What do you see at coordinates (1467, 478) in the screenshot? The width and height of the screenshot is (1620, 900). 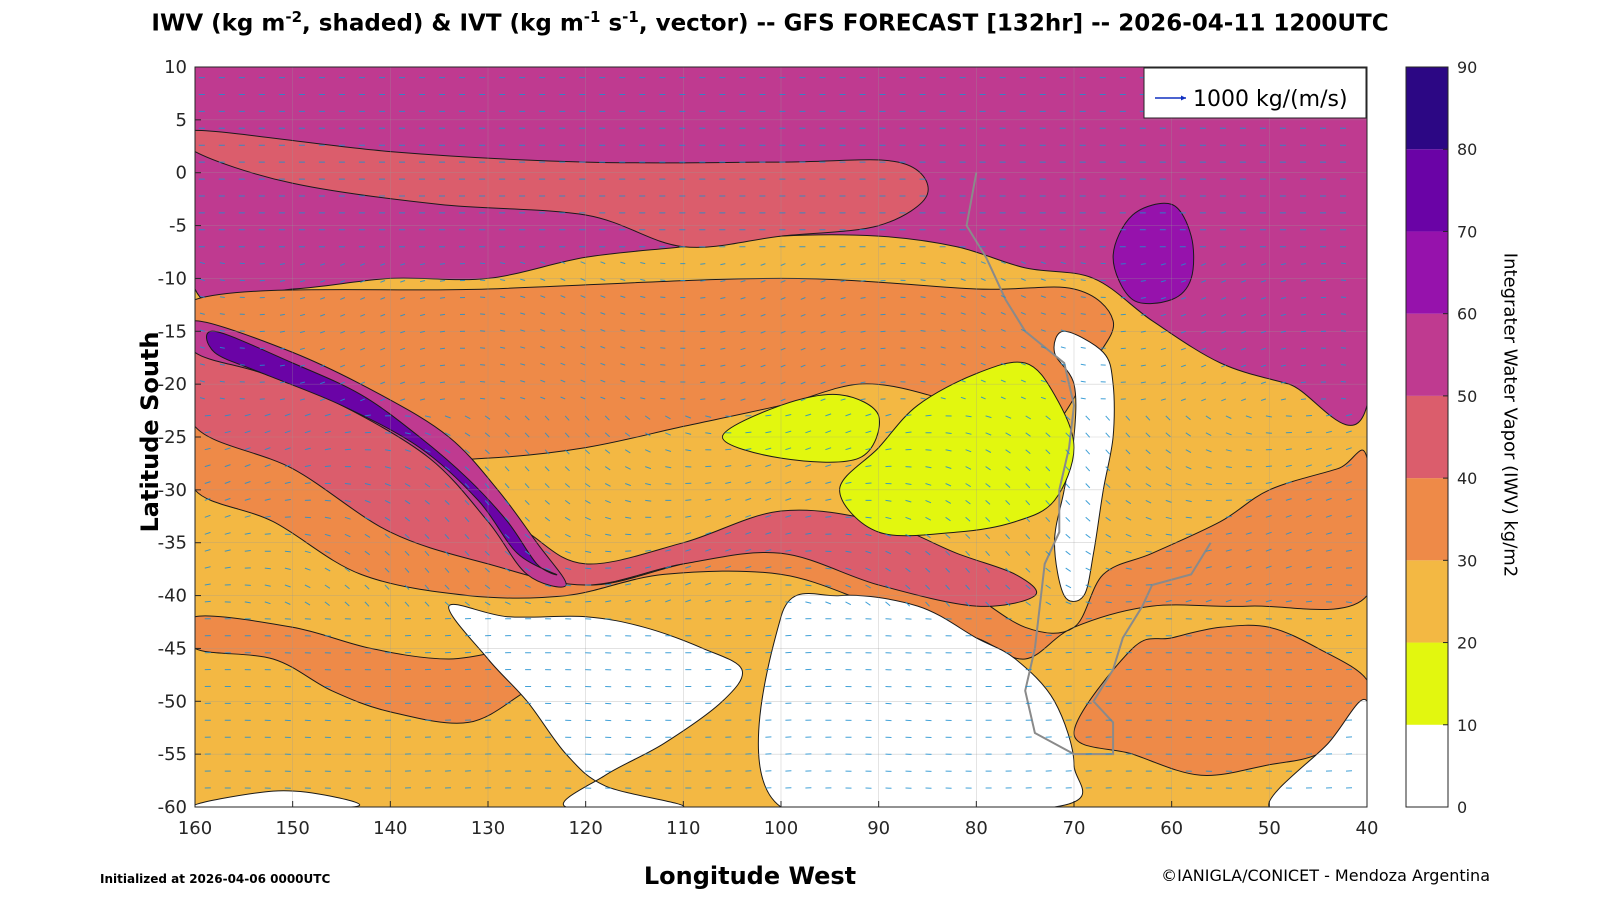 I see `colorbar-tick-label: 40` at bounding box center [1467, 478].